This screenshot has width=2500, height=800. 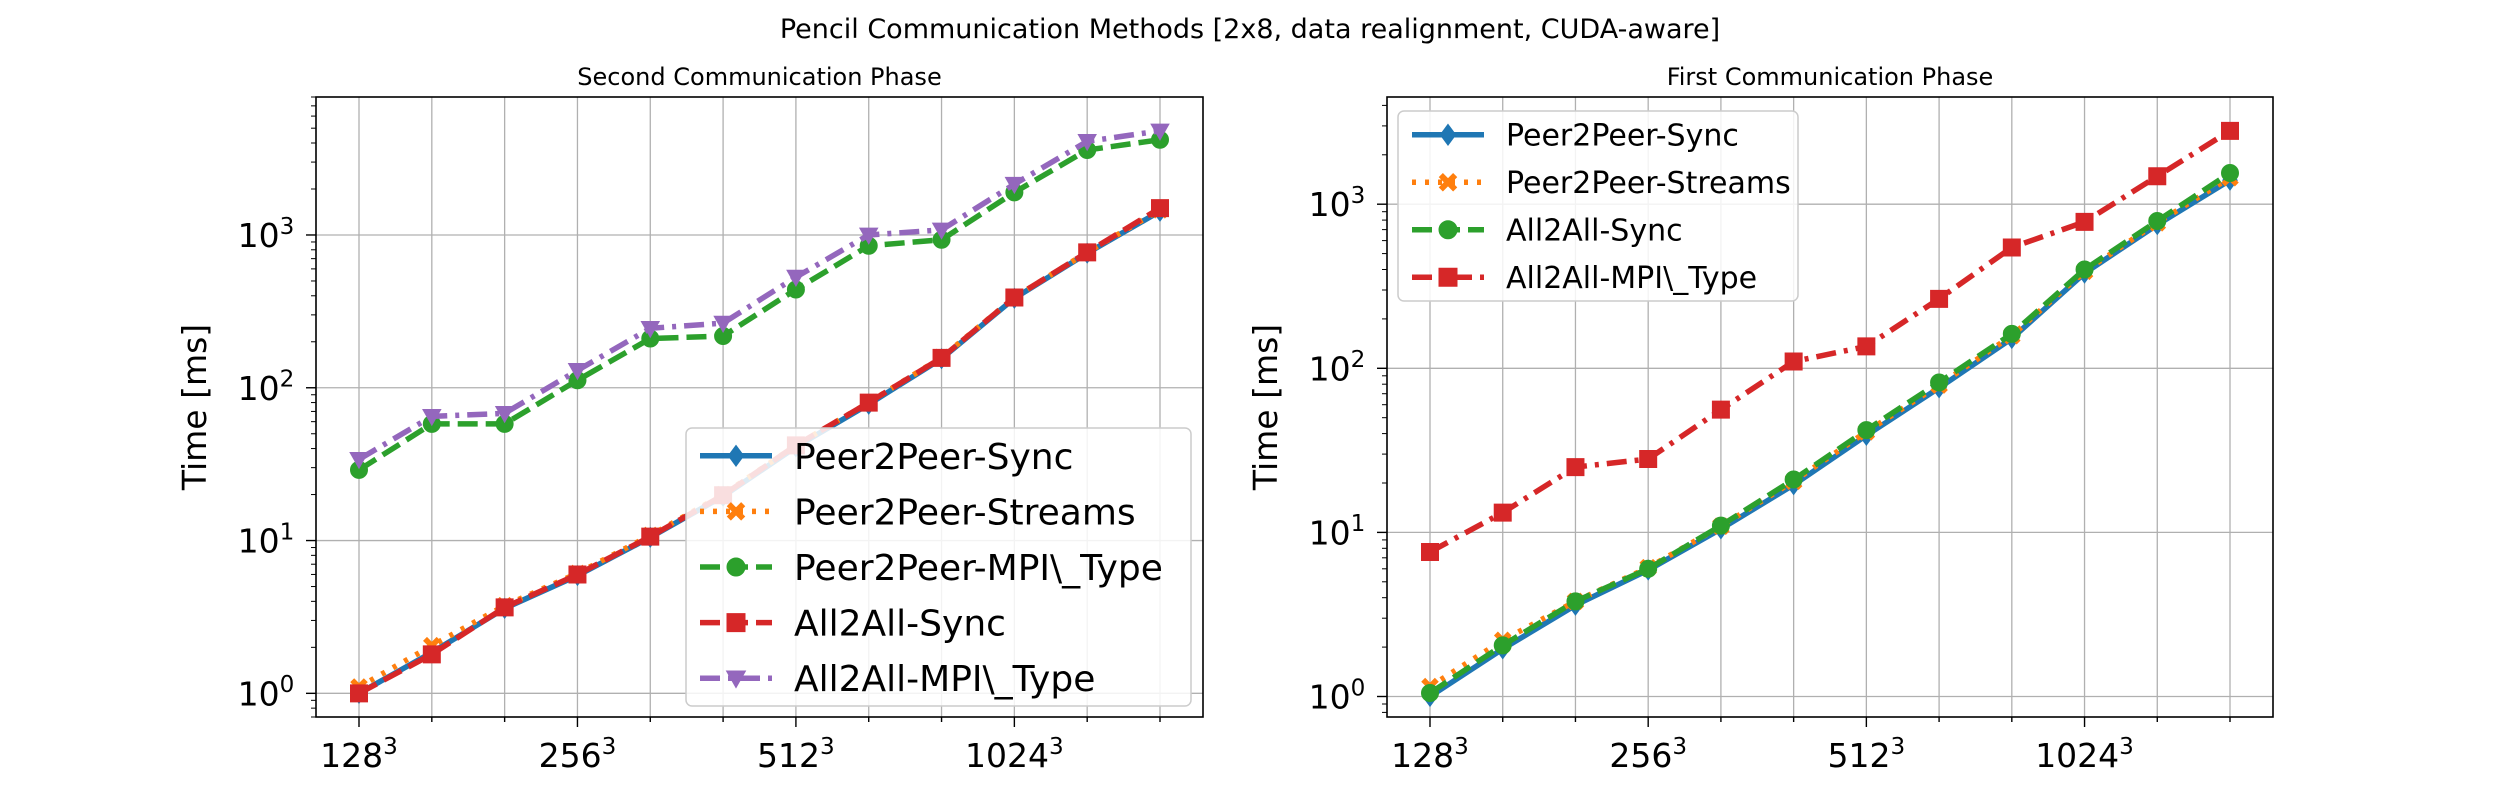 What do you see at coordinates (978, 568) in the screenshot?
I see `legend-label: Peer2Peer-MPI\_Type` at bounding box center [978, 568].